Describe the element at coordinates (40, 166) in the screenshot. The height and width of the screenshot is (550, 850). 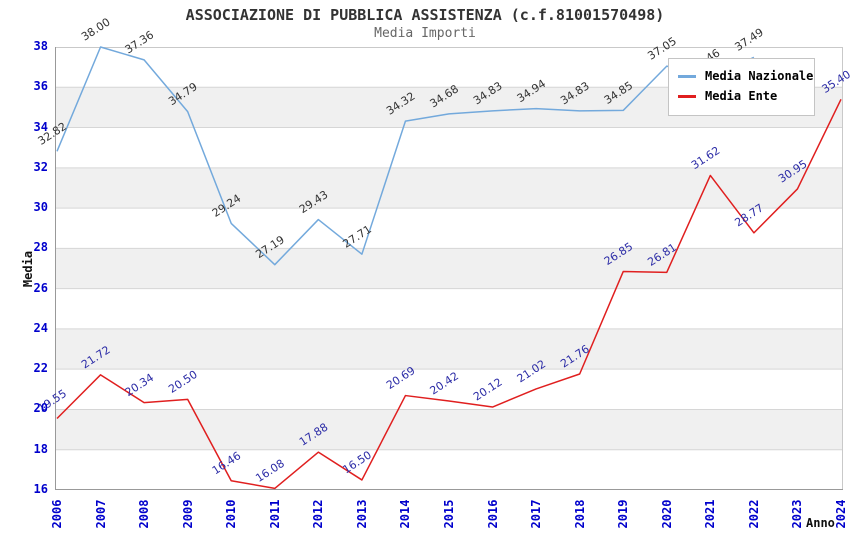
I see `y-tick-label: 32` at that location.